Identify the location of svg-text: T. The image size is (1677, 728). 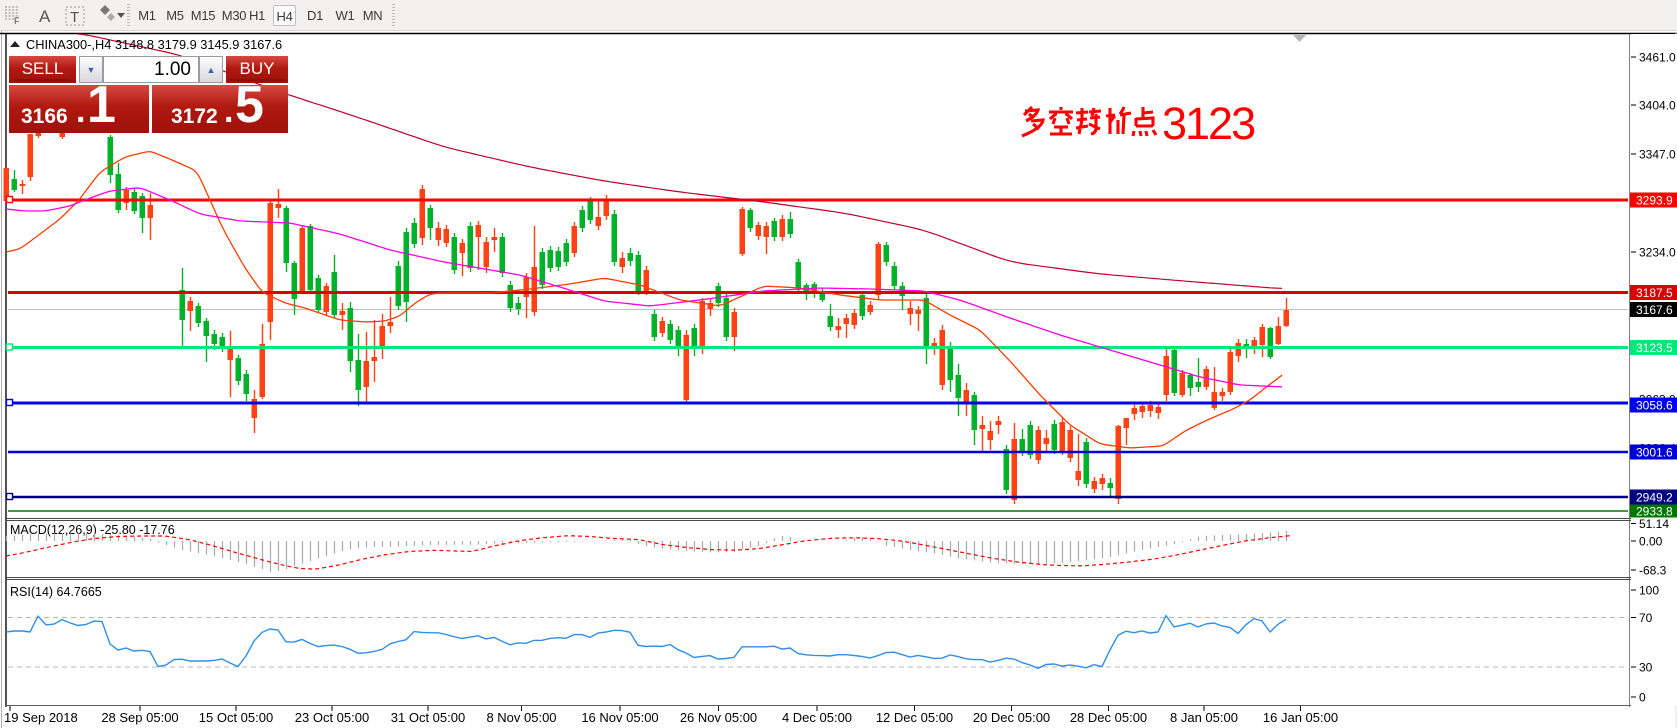
(74, 17).